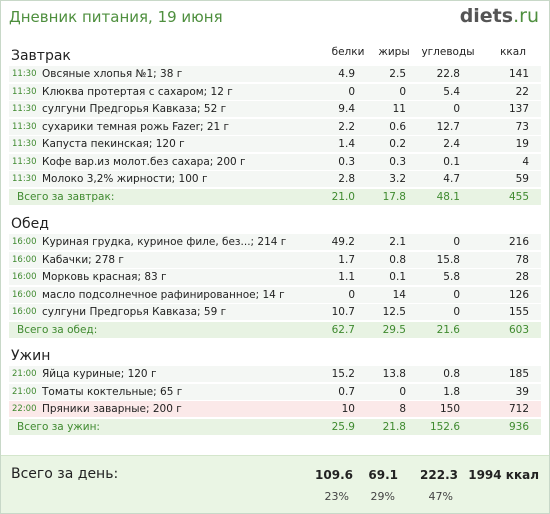 The height and width of the screenshot is (514, 550). I want to click on food-name-link: сухарики темная рожь Fazer; 21 г, so click(136, 126).